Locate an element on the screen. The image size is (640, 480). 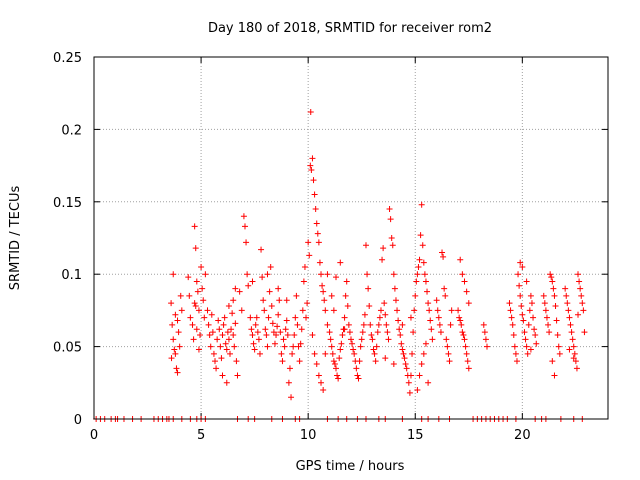
x-tick-label: 5 is located at coordinates (201, 435).